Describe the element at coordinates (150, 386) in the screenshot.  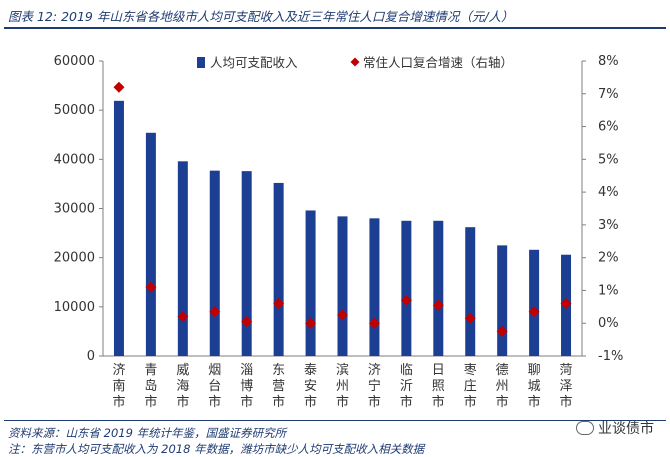
I see `x-tick-label: 岛` at that location.